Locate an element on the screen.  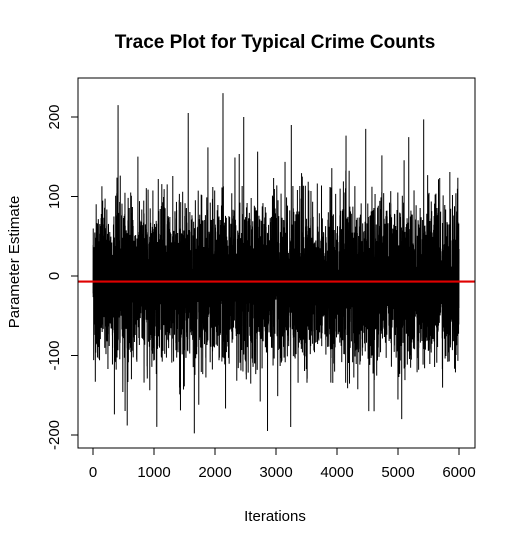
x-tick-label: 3000 is located at coordinates (275, 472).